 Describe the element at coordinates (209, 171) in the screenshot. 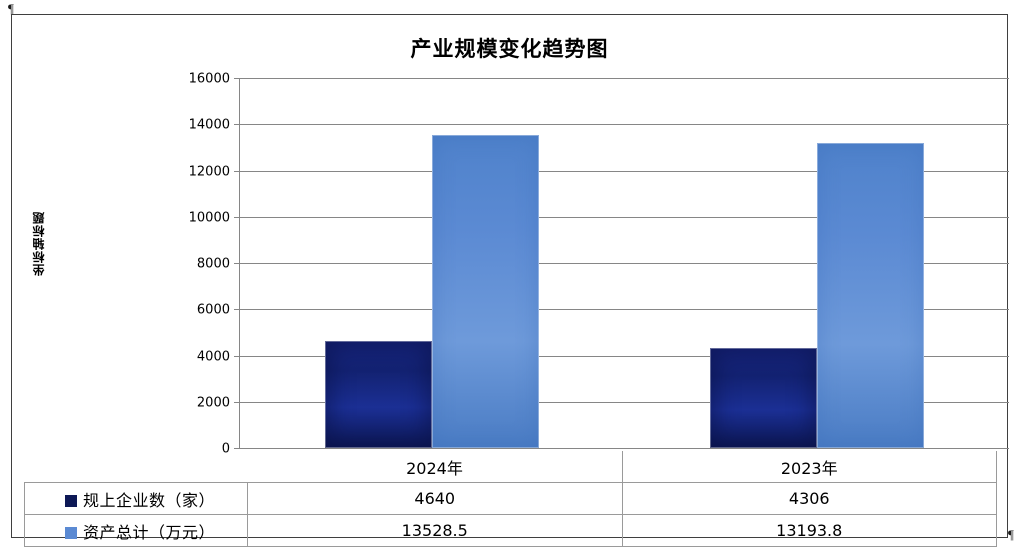

I see `y-tick-label-12000: 12000` at that location.